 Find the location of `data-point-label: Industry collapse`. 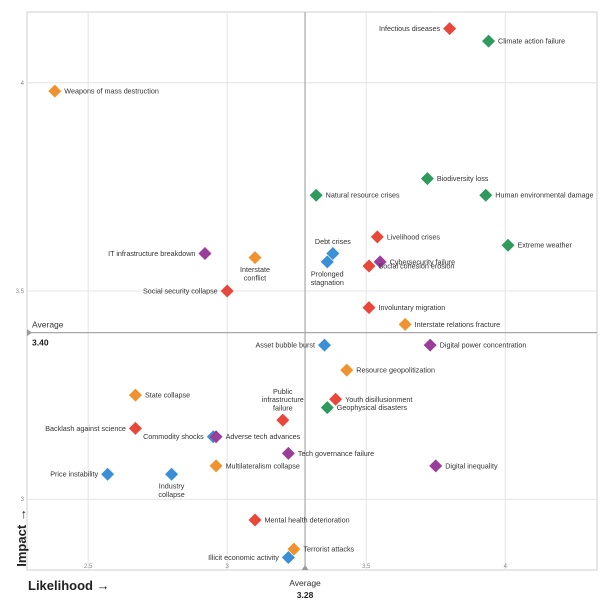

data-point-label: Industry collapse is located at coordinates (171, 490).